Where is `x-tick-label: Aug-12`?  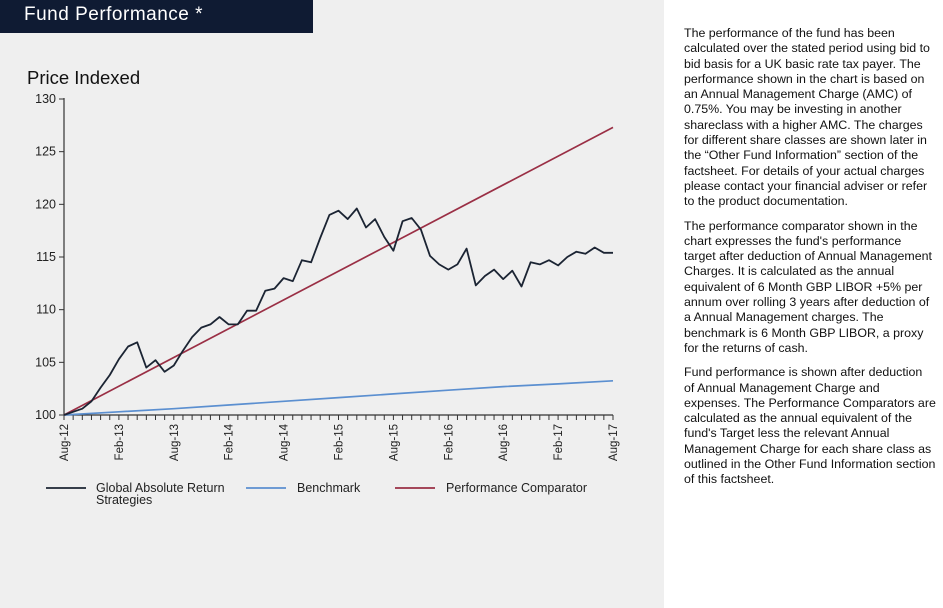
x-tick-label: Aug-12 is located at coordinates (65, 442).